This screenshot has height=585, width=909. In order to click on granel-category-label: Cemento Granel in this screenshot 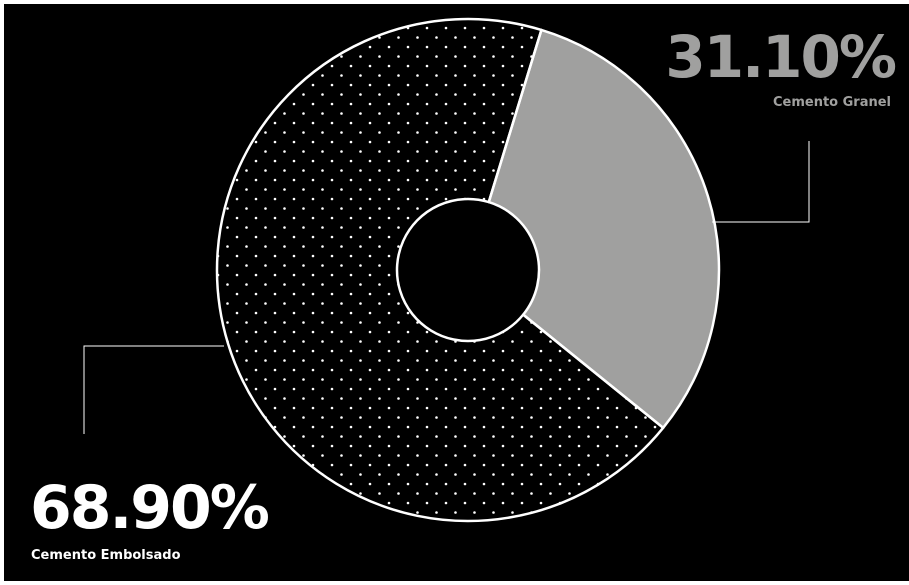, I will do `click(831, 102)`.